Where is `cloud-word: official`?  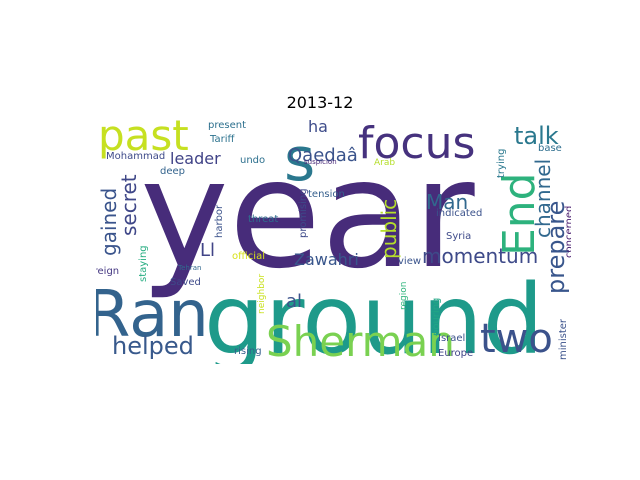 cloud-word: official is located at coordinates (248, 256).